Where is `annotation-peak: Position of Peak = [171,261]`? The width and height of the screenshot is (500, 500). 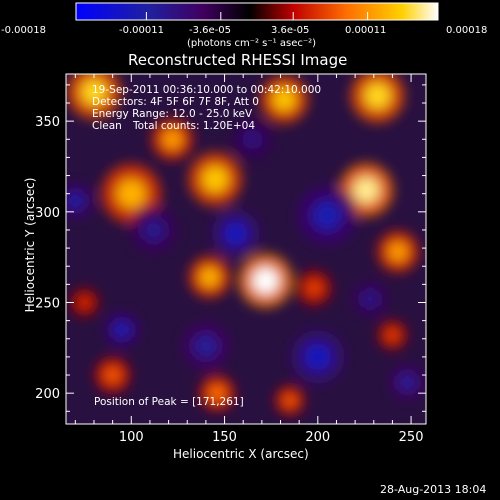 annotation-peak: Position of Peak = [171,261] is located at coordinates (169, 403).